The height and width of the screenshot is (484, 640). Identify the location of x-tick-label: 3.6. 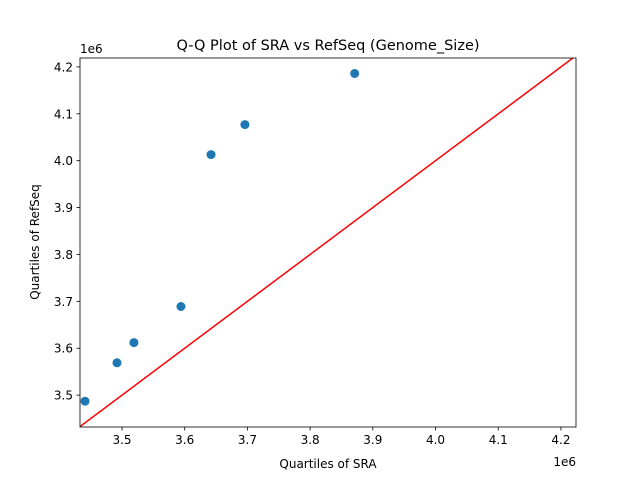
(184, 440).